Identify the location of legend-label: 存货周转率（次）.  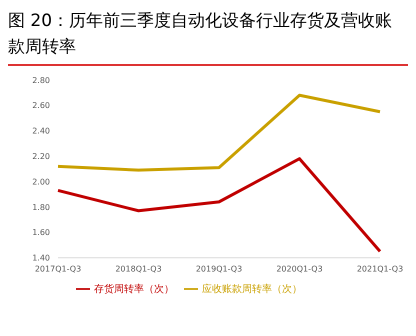
(134, 289).